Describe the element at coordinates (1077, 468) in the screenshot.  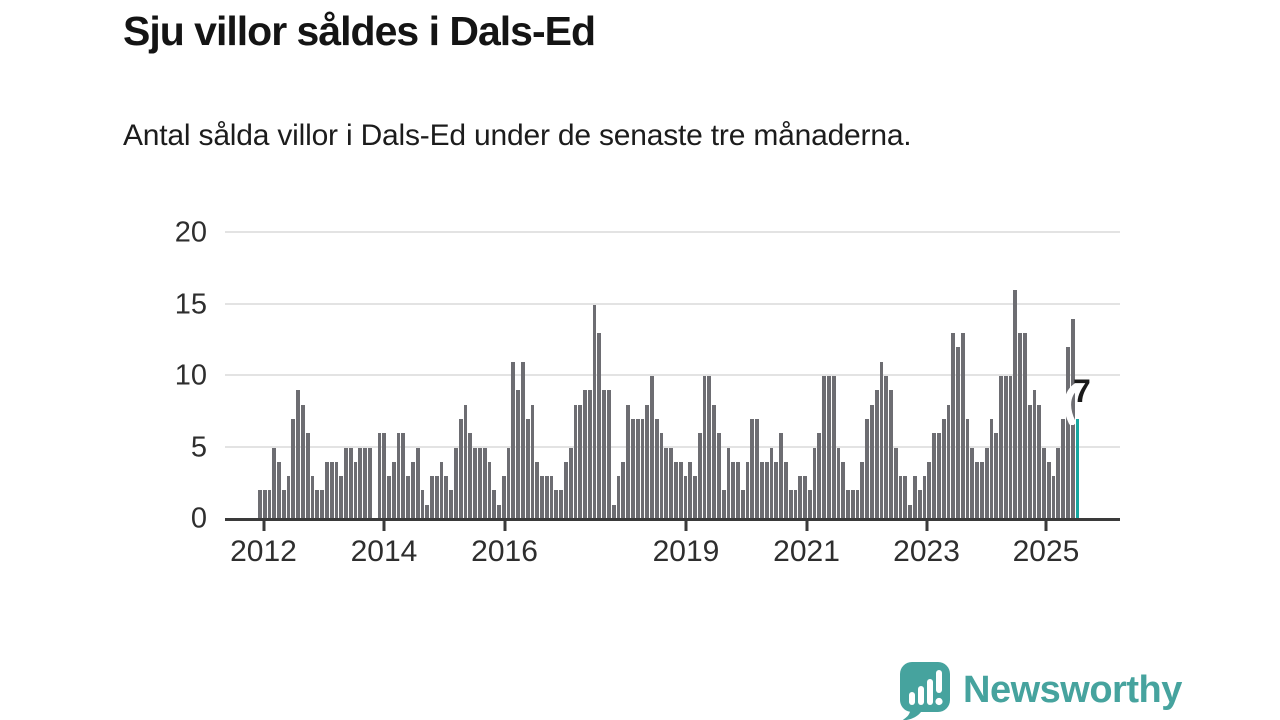
I see `bar-highlighted` at that location.